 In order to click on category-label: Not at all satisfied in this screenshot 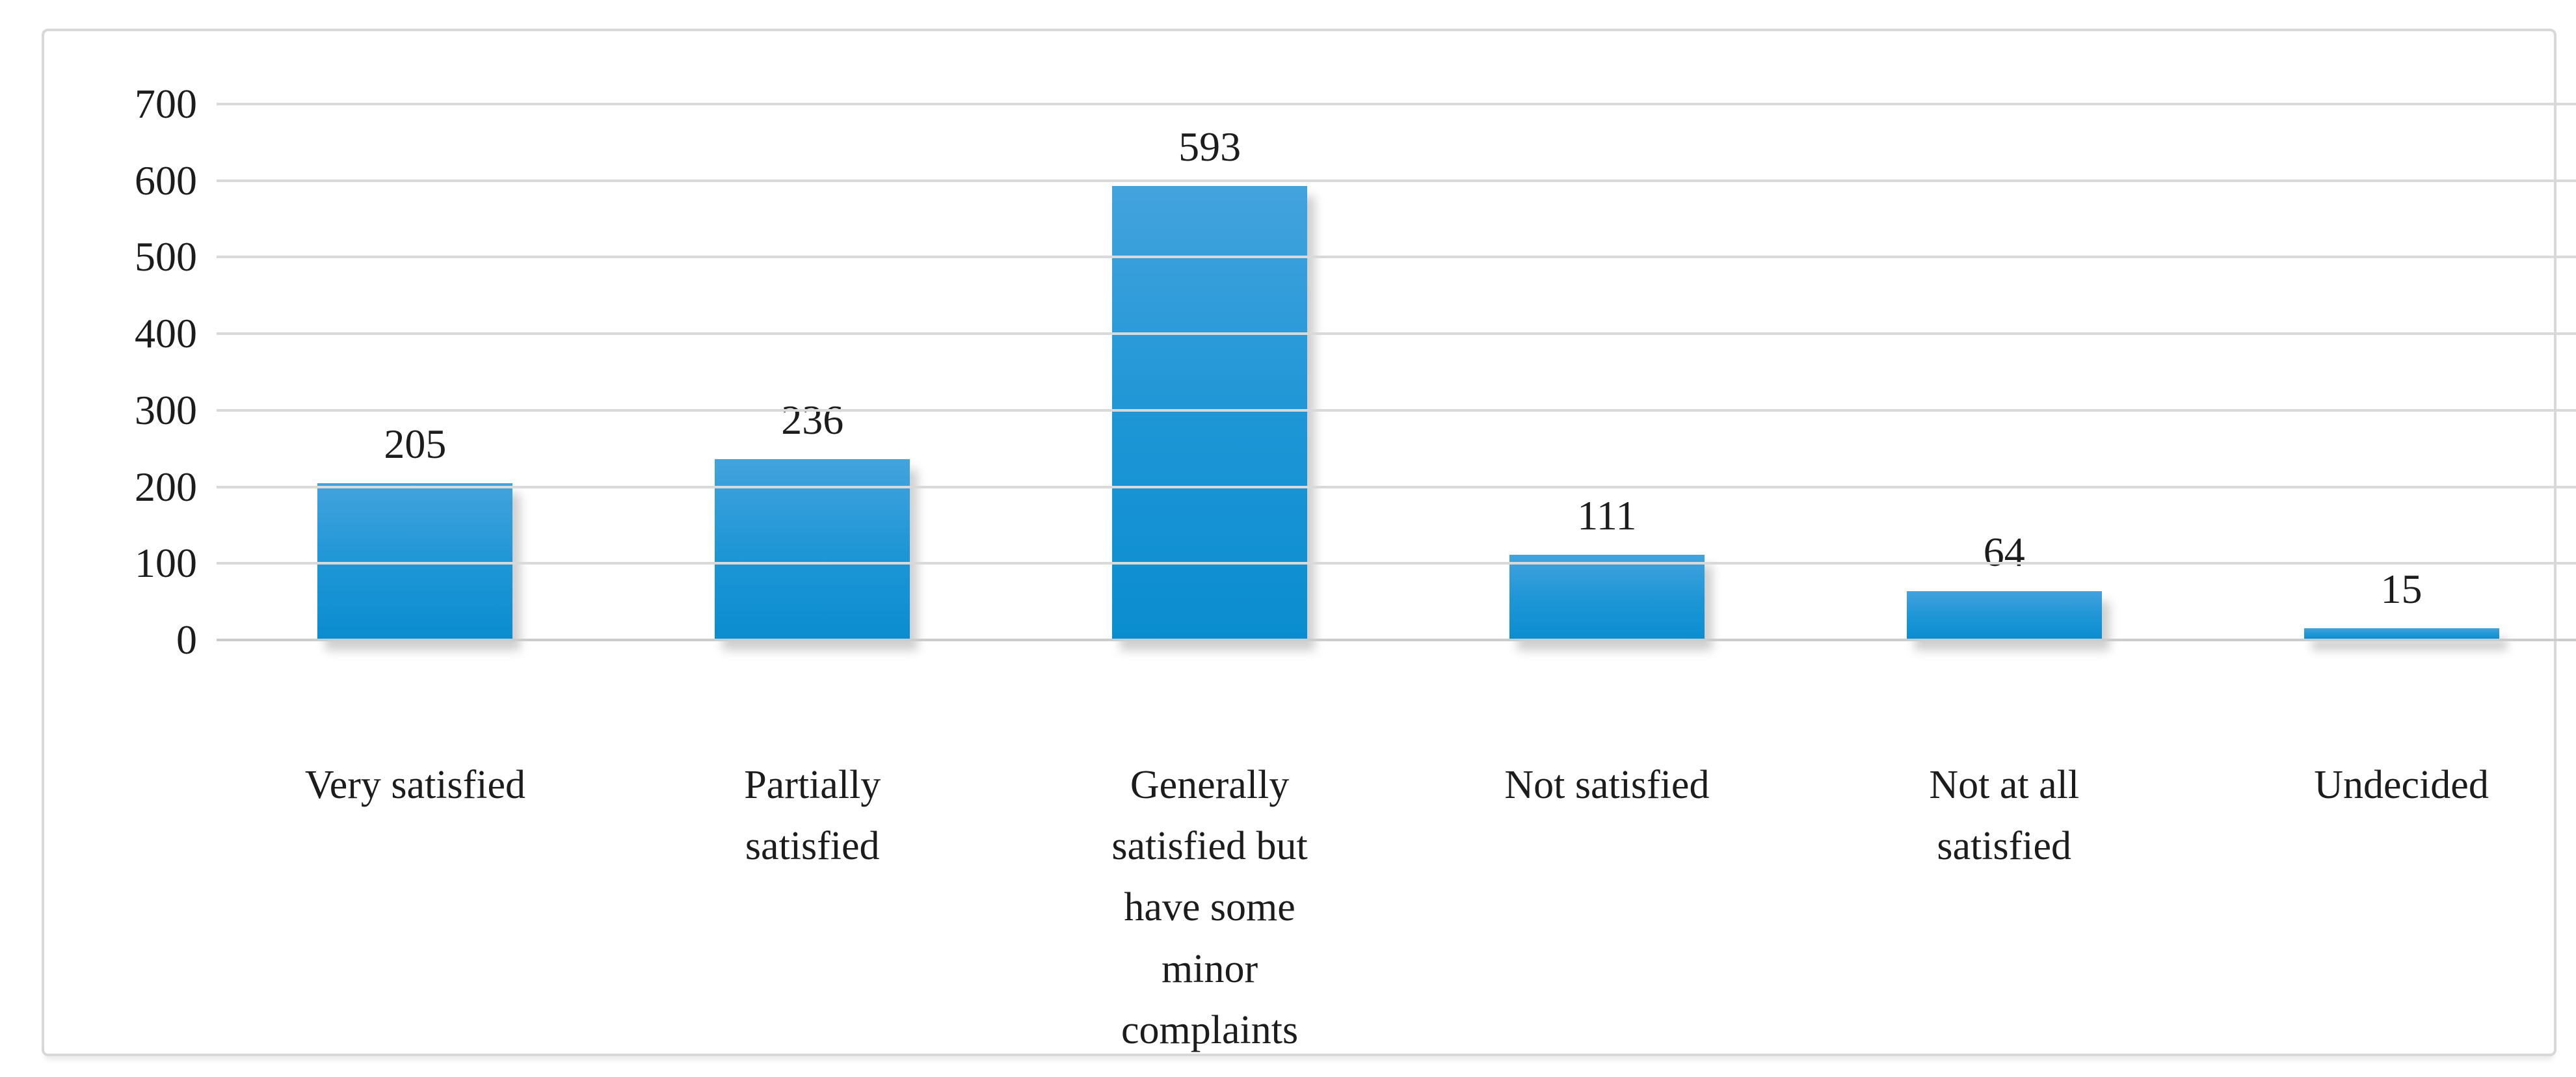, I will do `click(2005, 816)`.